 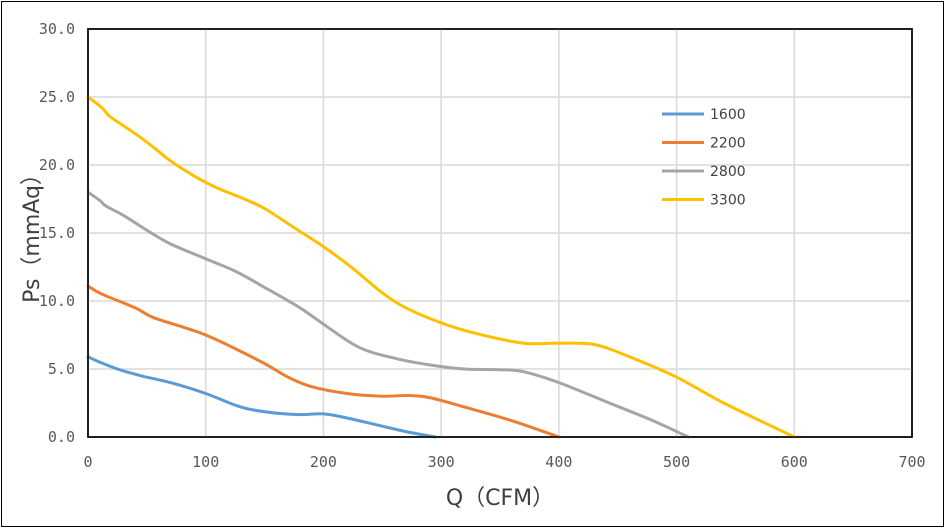 What do you see at coordinates (728, 201) in the screenshot?
I see `legend-label: 3300` at bounding box center [728, 201].